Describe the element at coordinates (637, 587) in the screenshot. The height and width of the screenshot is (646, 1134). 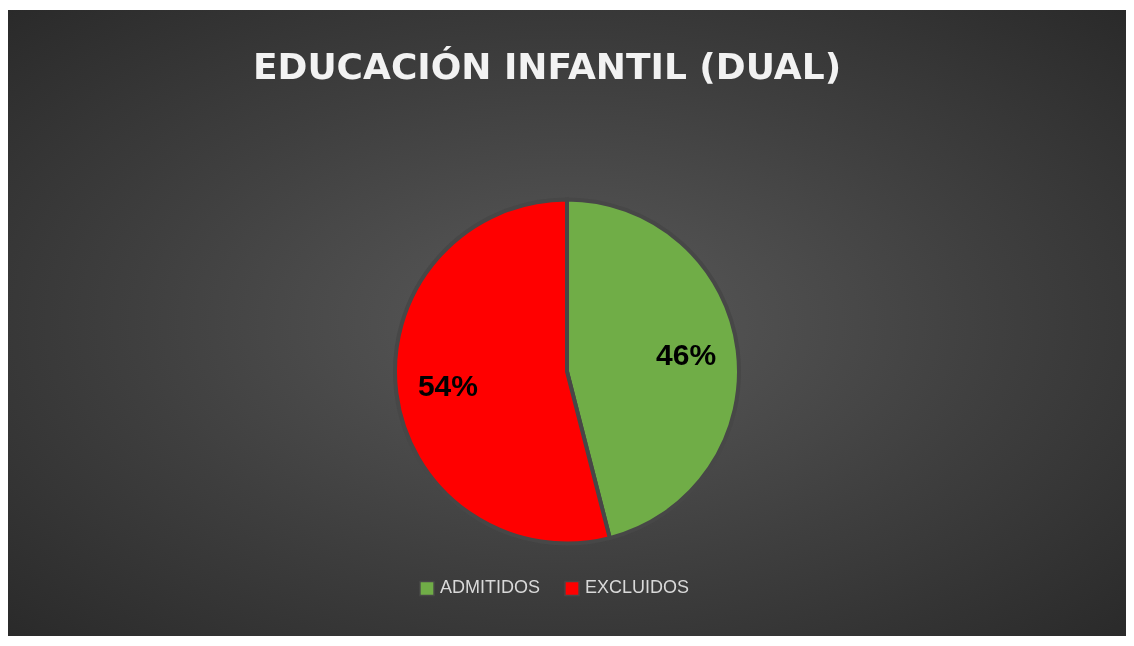
I see `legend-label: EXCLUIDOS` at that location.